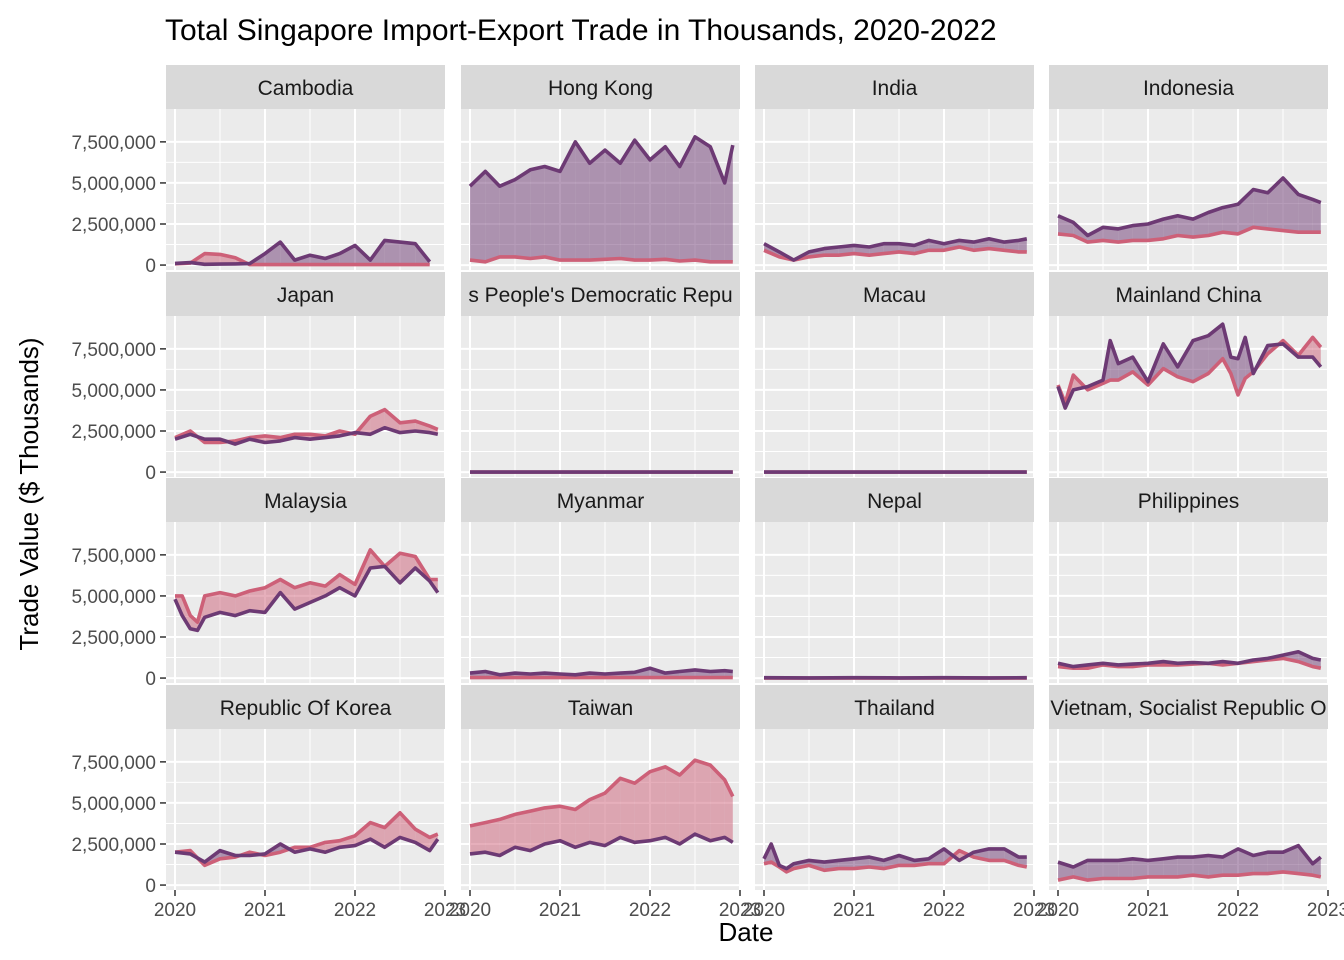 This screenshot has width=1344, height=960. I want to click on facet-panel: Macau, so click(895, 374).